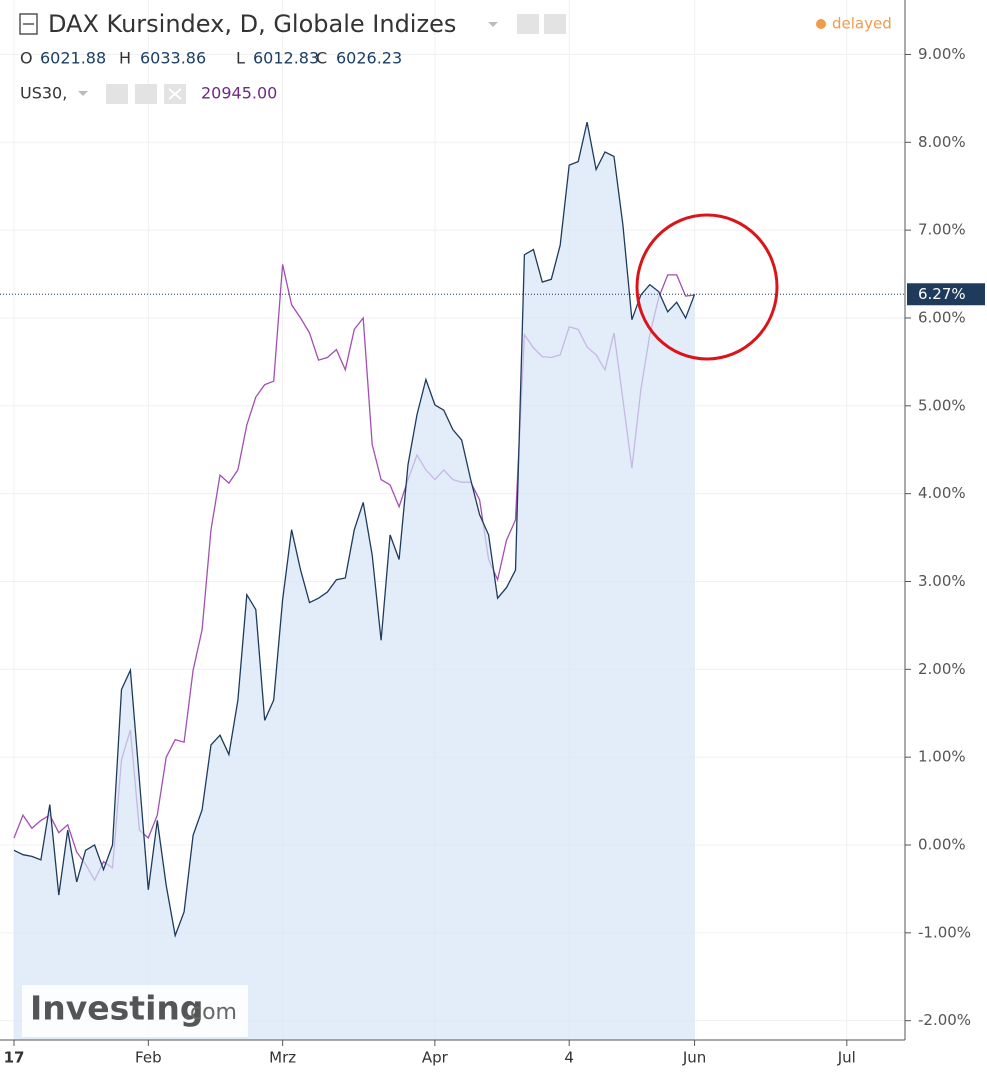 The image size is (987, 1073). I want to click on status-dot, so click(821, 24).